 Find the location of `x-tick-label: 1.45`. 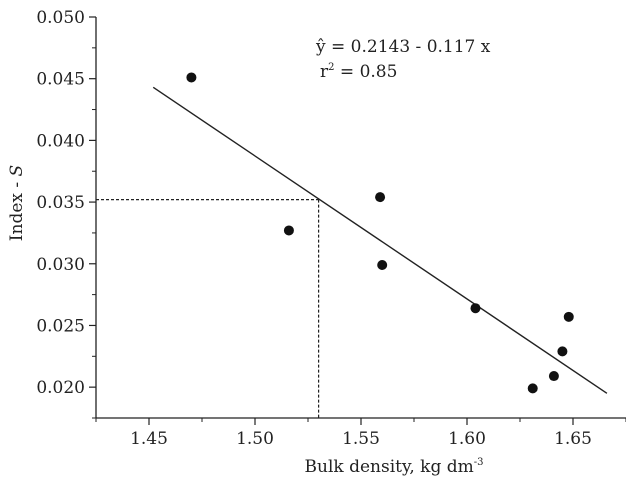

x-tick-label: 1.45 is located at coordinates (149, 439).